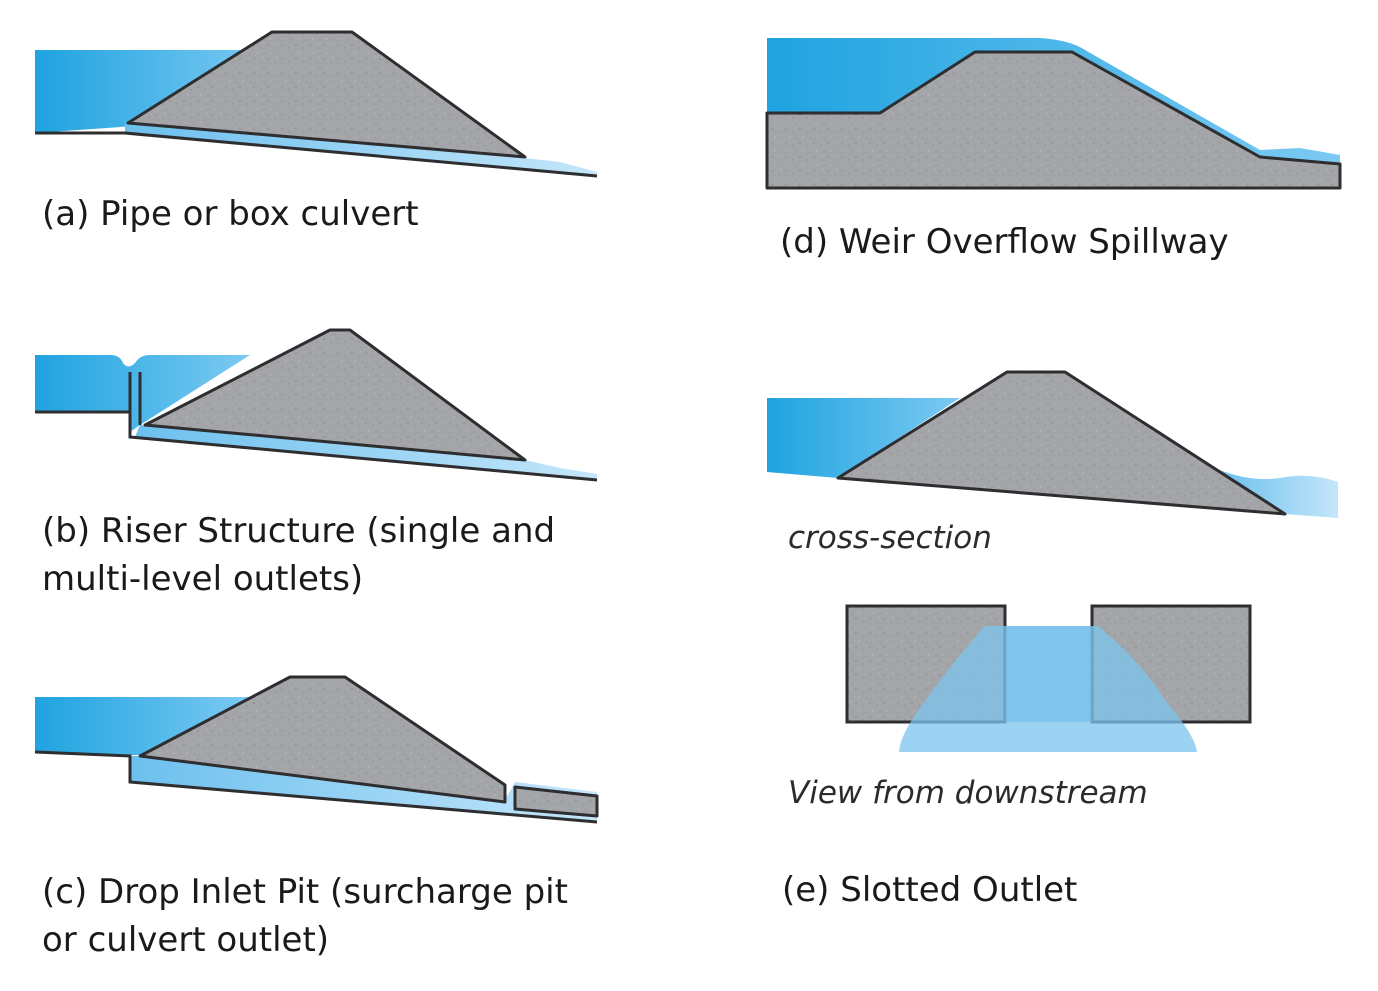 The width and height of the screenshot is (1378, 991). I want to click on cross-section-label: cross-section, so click(890, 538).